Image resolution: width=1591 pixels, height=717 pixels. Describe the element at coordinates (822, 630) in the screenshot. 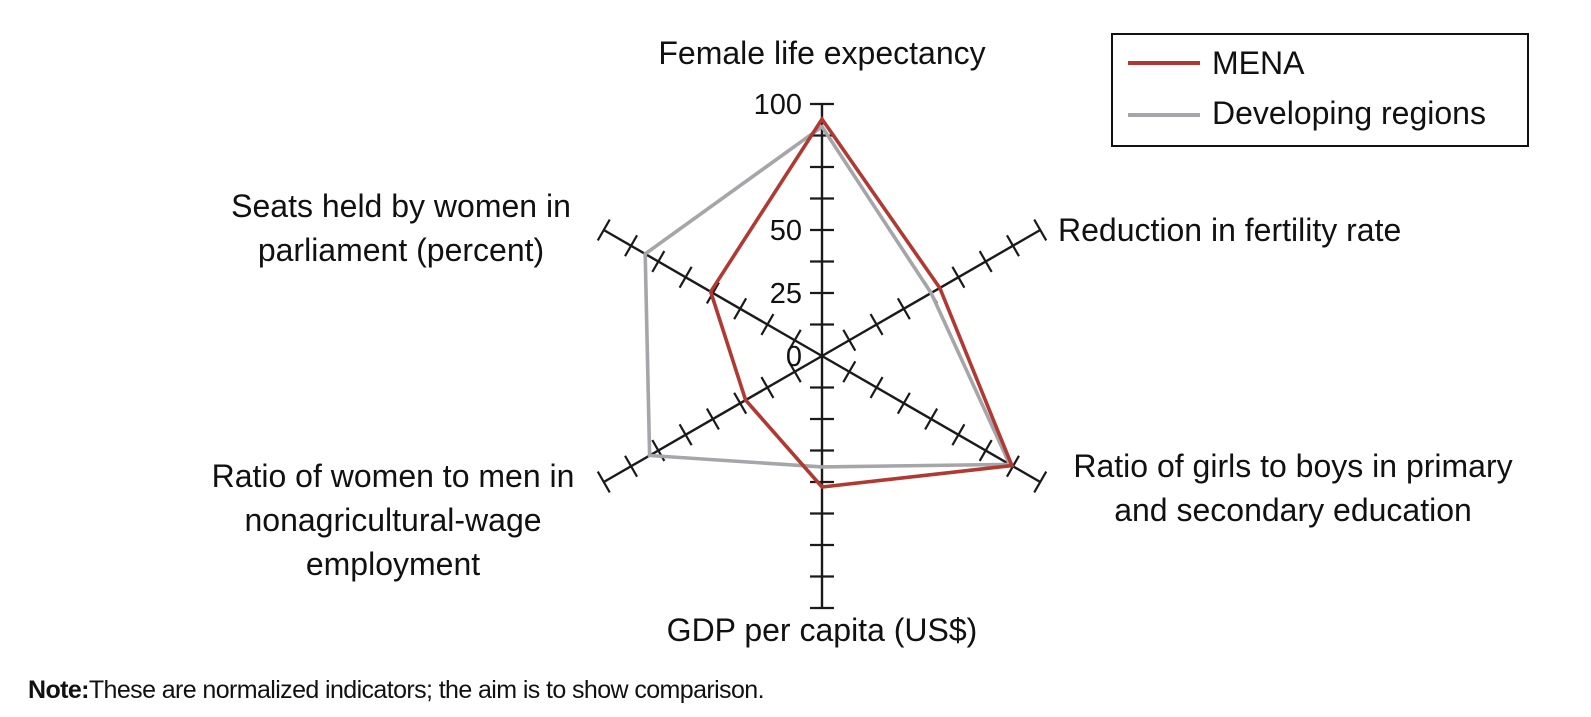

I see `axis-label-3-line-0: GDP per capita (US$)` at that location.